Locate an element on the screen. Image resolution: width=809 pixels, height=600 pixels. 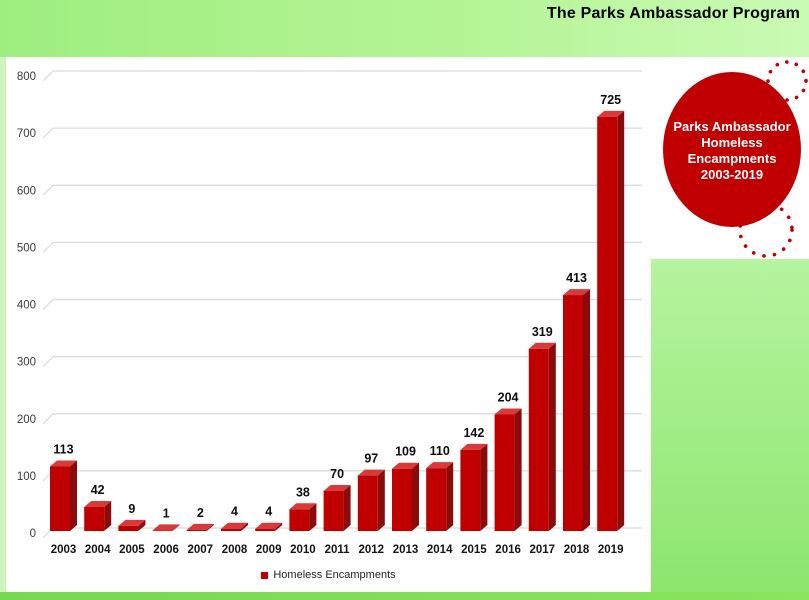
x-tick-2009: 2009 is located at coordinates (269, 550).